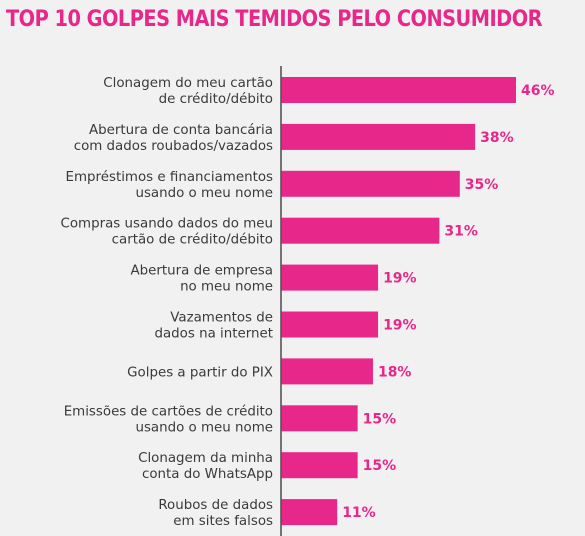 The width and height of the screenshot is (585, 536). Describe the element at coordinates (173, 146) in the screenshot. I see `category-label-2-line-2: com dados roubados/vazados` at that location.